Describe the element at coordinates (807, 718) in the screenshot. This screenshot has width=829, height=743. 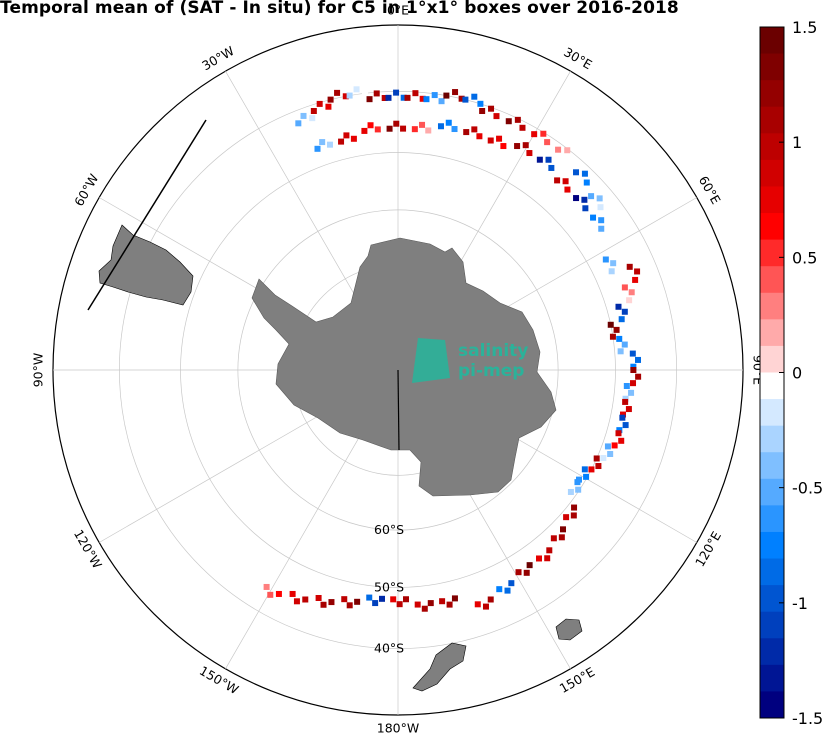
I see `colorbar-tick-label: -1.5` at that location.